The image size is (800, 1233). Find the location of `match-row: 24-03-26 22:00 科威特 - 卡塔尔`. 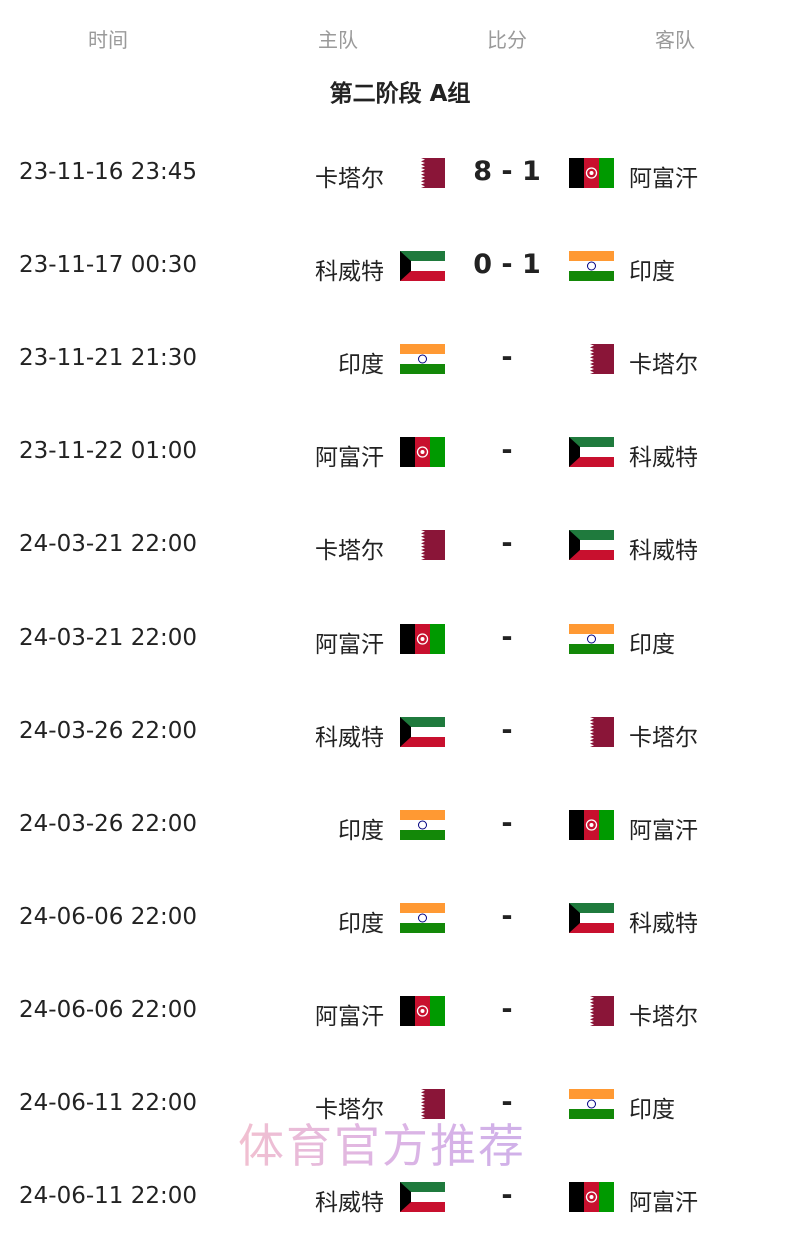

match-row: 24-03-26 22:00 科威特 - 卡塔尔 is located at coordinates (400, 732).